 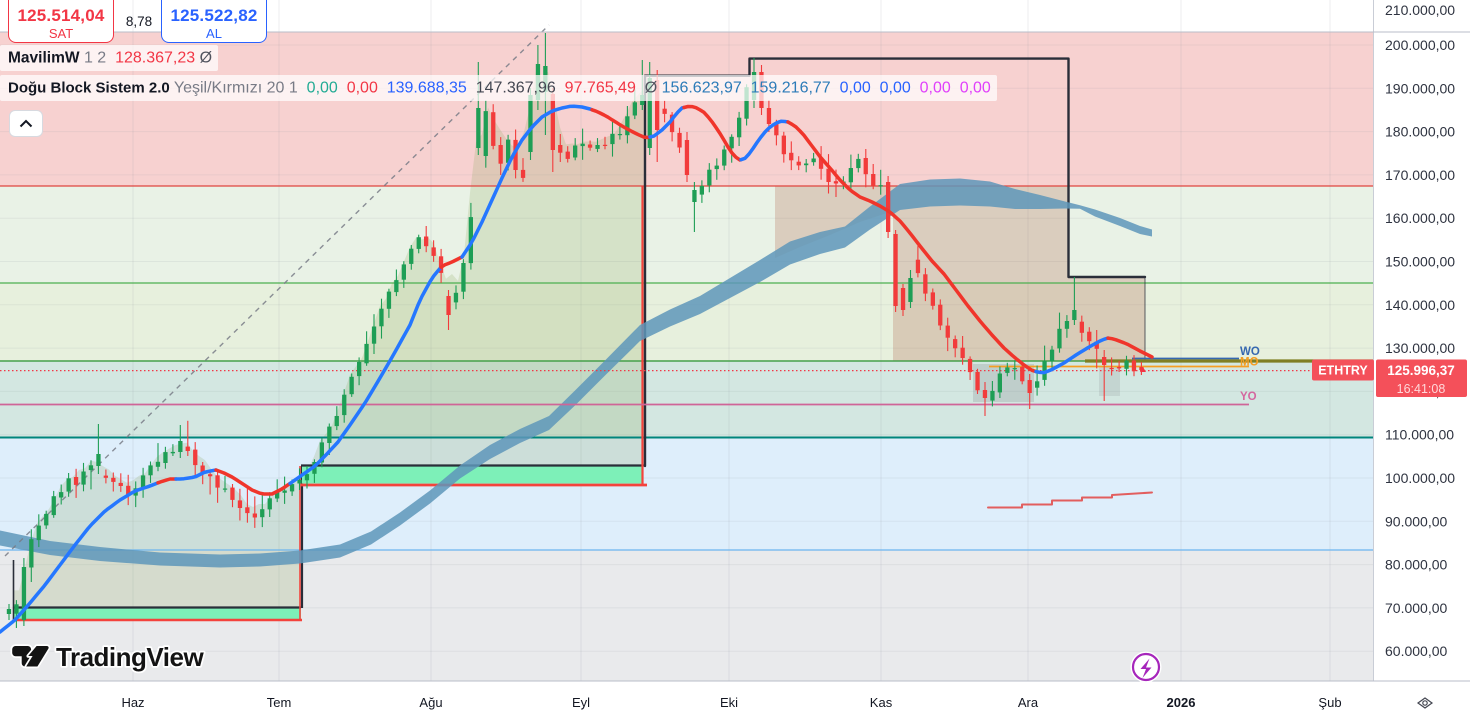 I want to click on svg-text: 160.000,00, so click(x=1420, y=218).